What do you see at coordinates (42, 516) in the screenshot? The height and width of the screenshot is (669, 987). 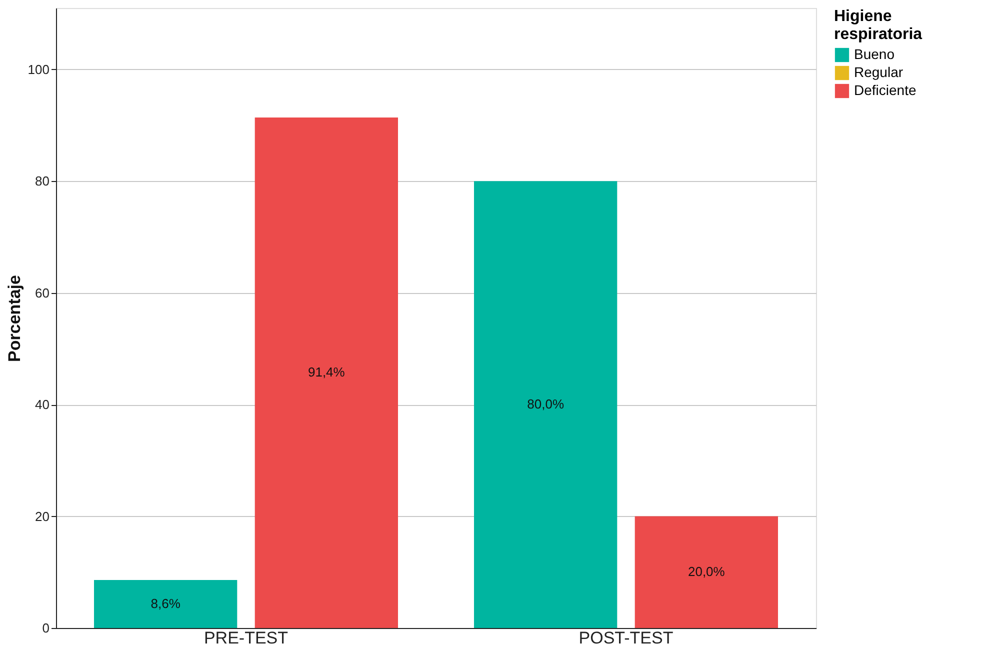 I see `y-tick-label: 20` at bounding box center [42, 516].